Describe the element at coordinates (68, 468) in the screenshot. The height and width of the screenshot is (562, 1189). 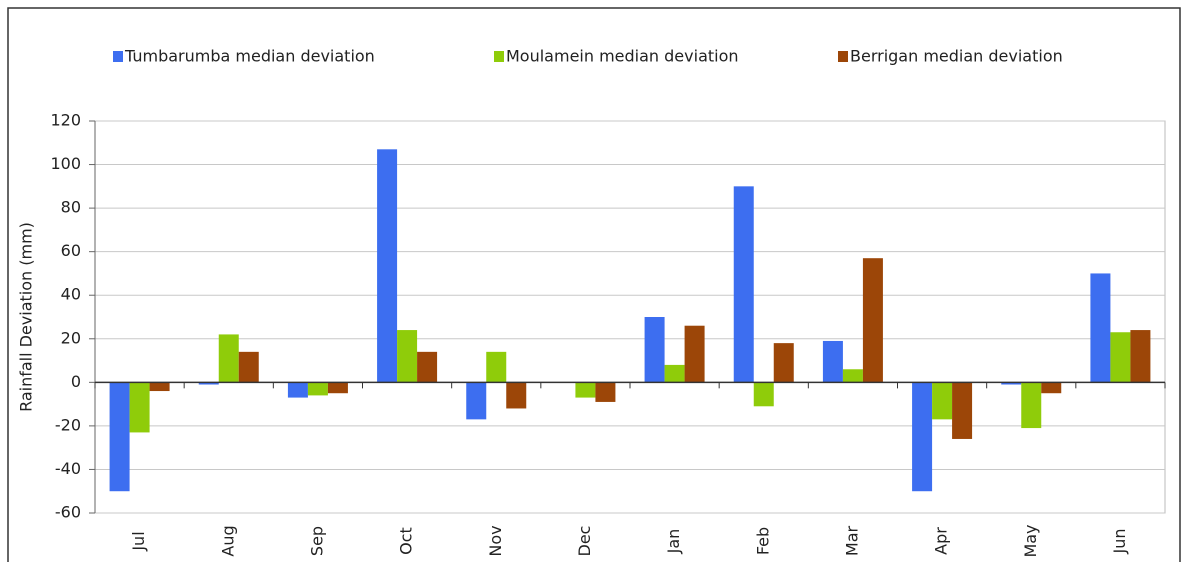
I see `y-tick-label: -40` at that location.